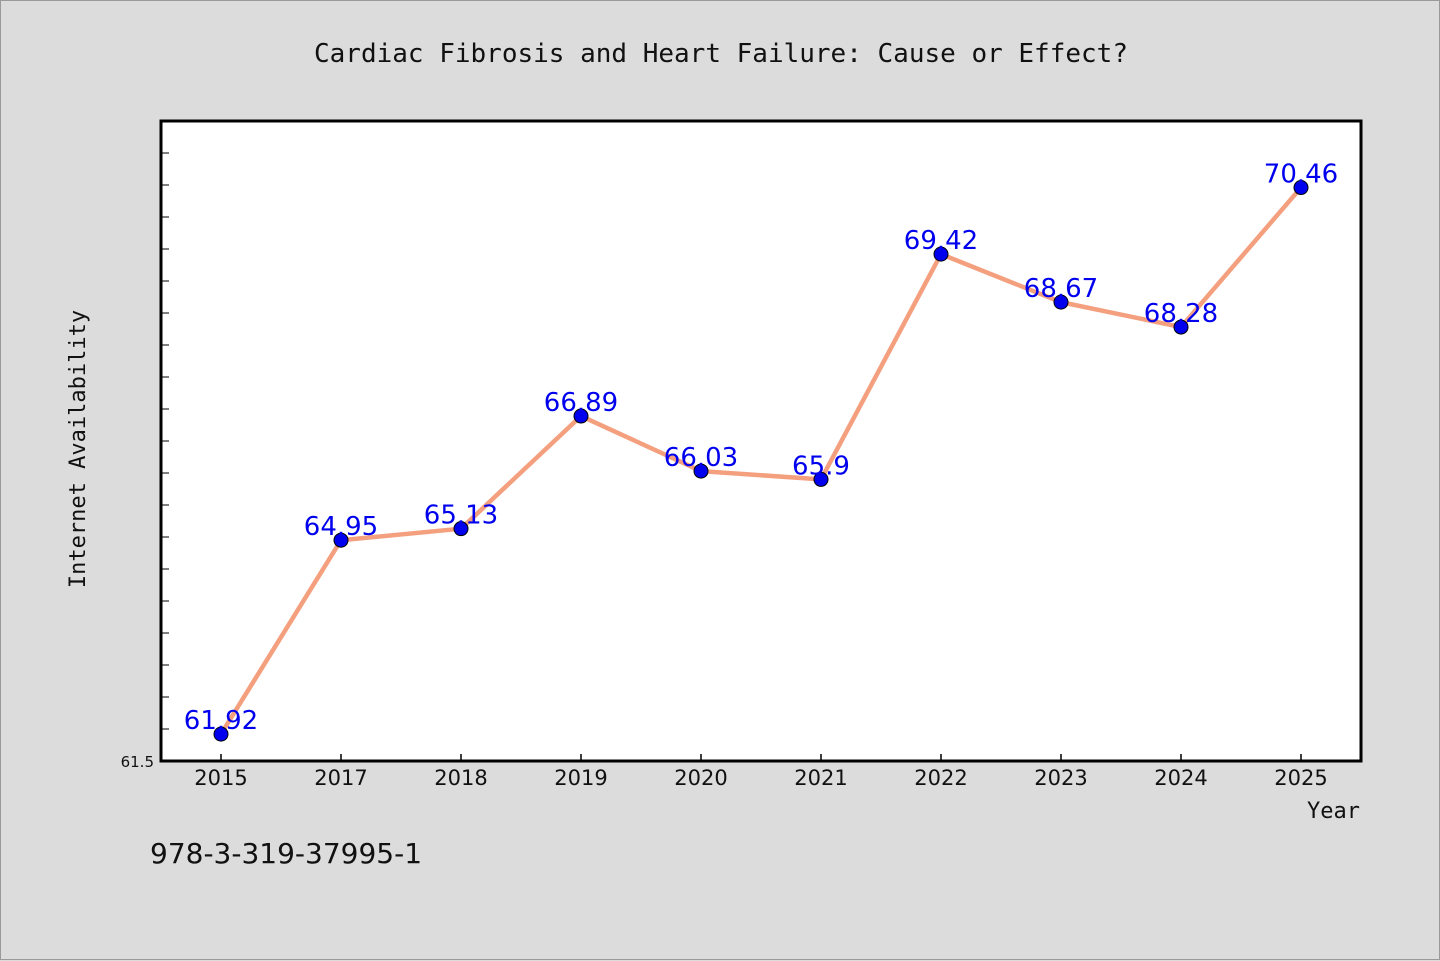 The image size is (1440, 961). Describe the element at coordinates (340, 778) in the screenshot. I see `x-tick-label: 2017` at that location.